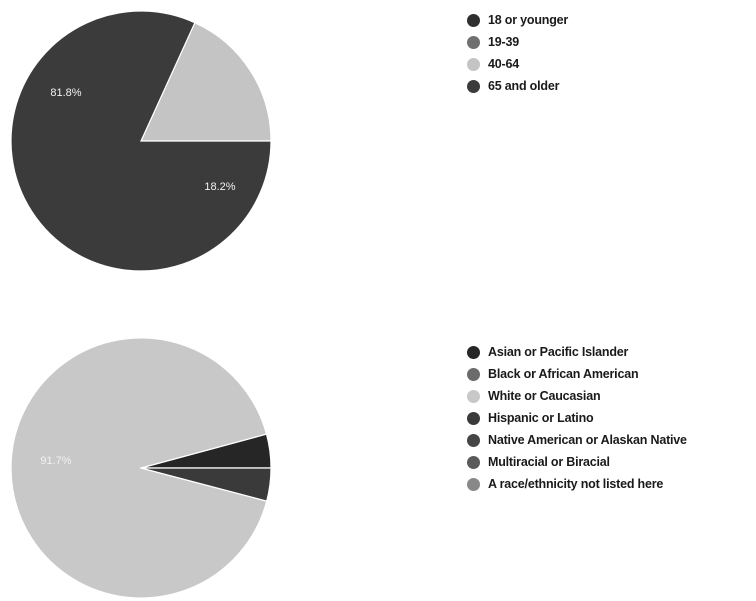 Image resolution: width=756 pixels, height=601 pixels. Describe the element at coordinates (558, 352) in the screenshot. I see `legend-label: Asian or Pacific Islander` at that location.